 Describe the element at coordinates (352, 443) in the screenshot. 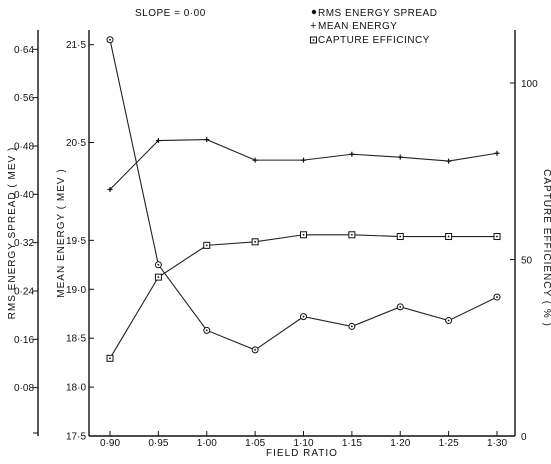

I see `x-tick-label: 1·15` at that location.